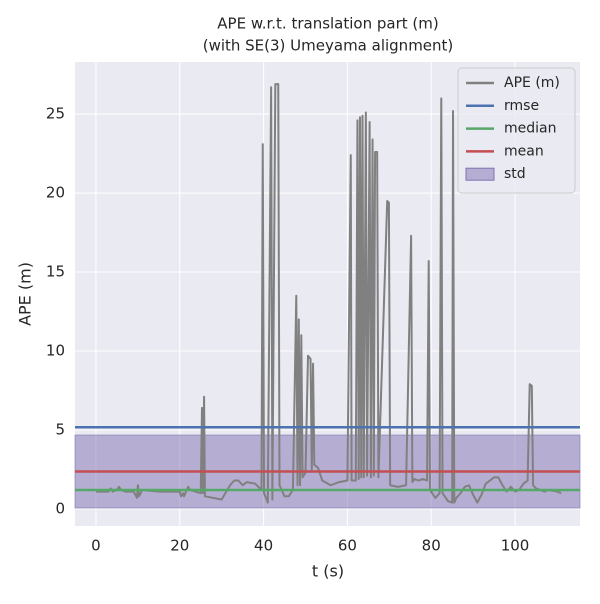  Describe the element at coordinates (524, 151) in the screenshot. I see `legend-label: mean` at that location.